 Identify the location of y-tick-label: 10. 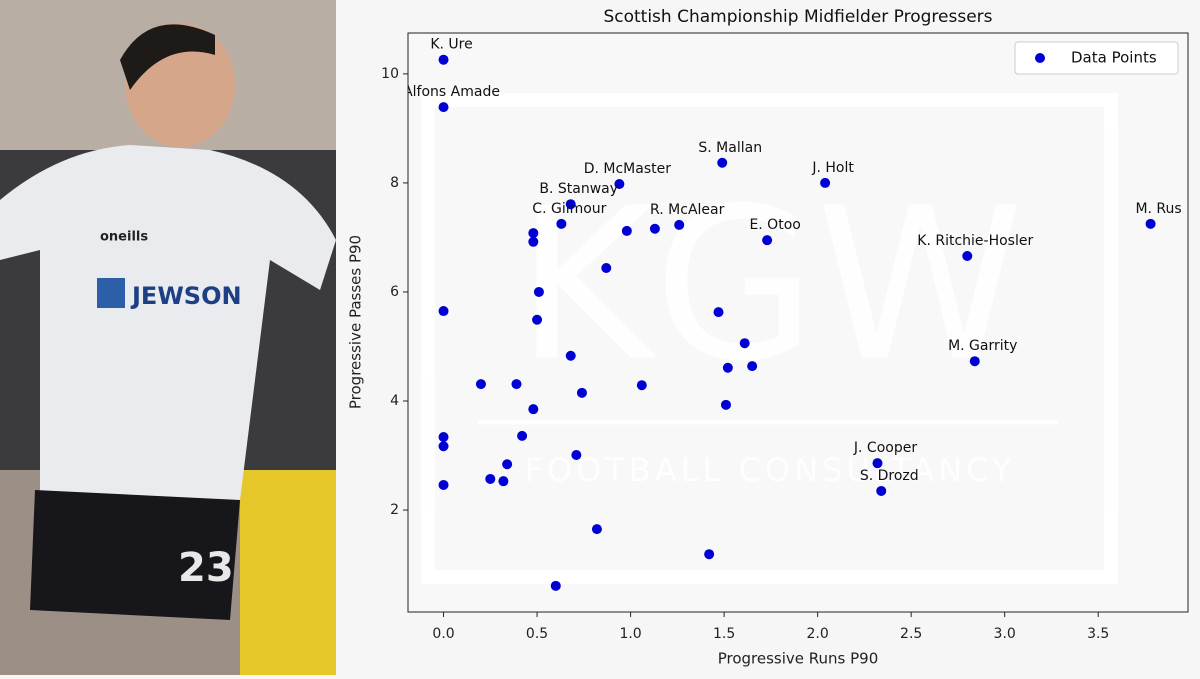
(390, 74).